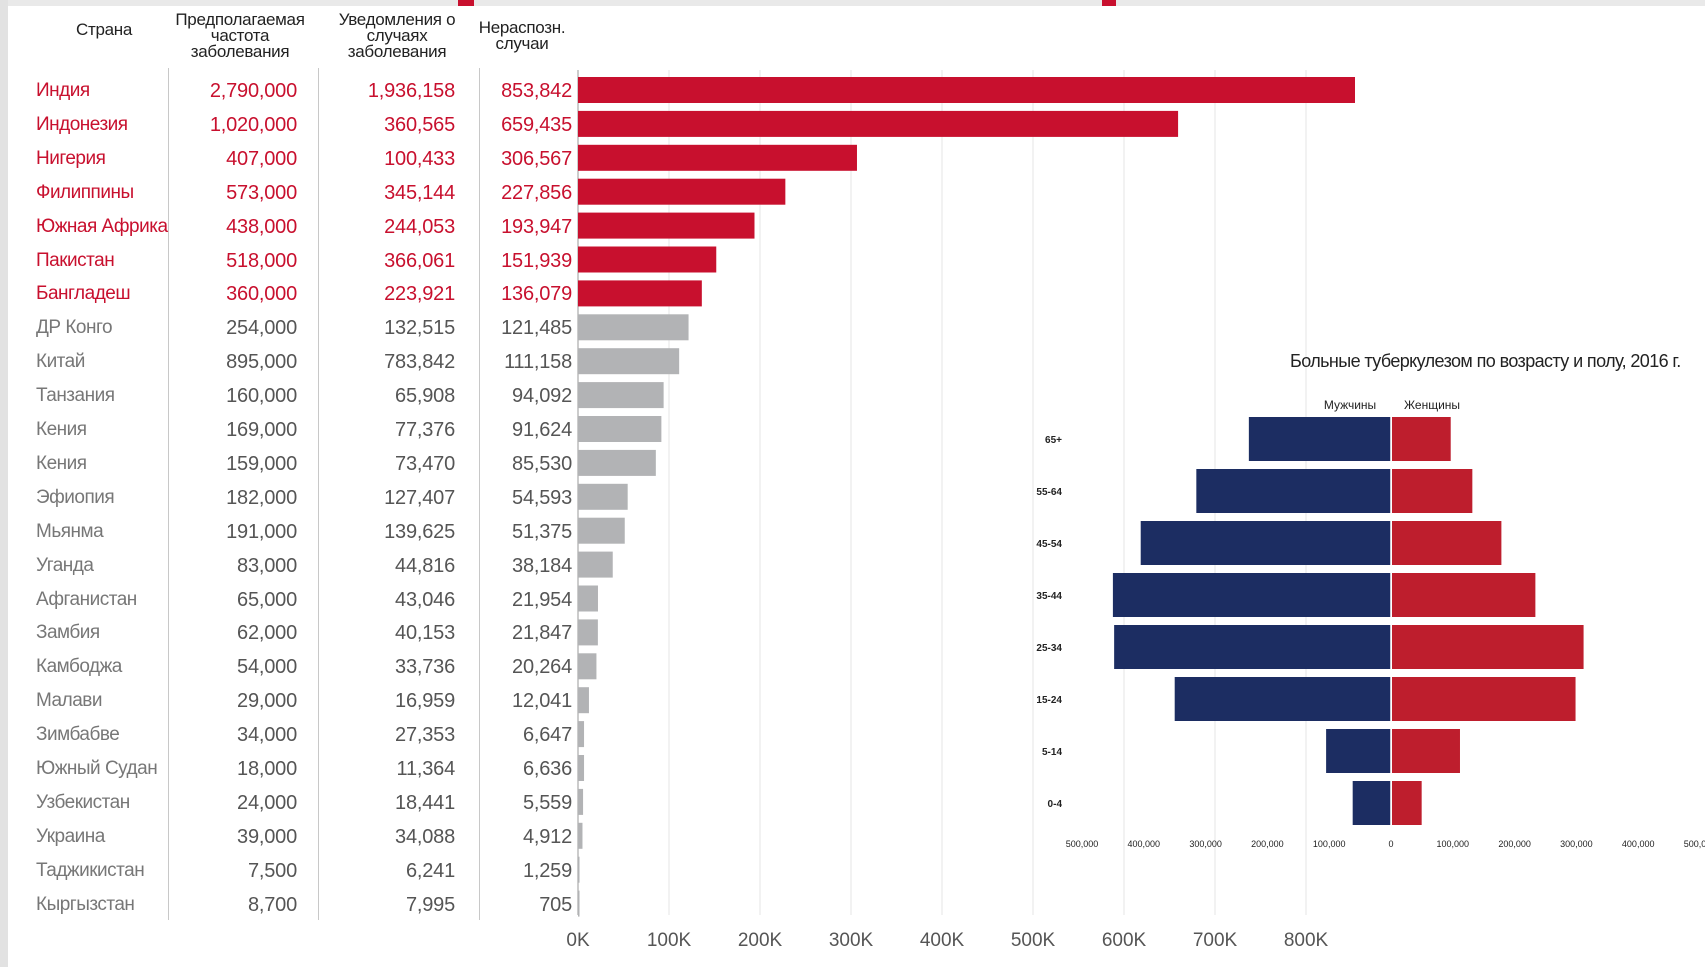 This screenshot has width=1705, height=967. Describe the element at coordinates (542, 396) in the screenshot. I see `missed-cell: 94,092` at that location.